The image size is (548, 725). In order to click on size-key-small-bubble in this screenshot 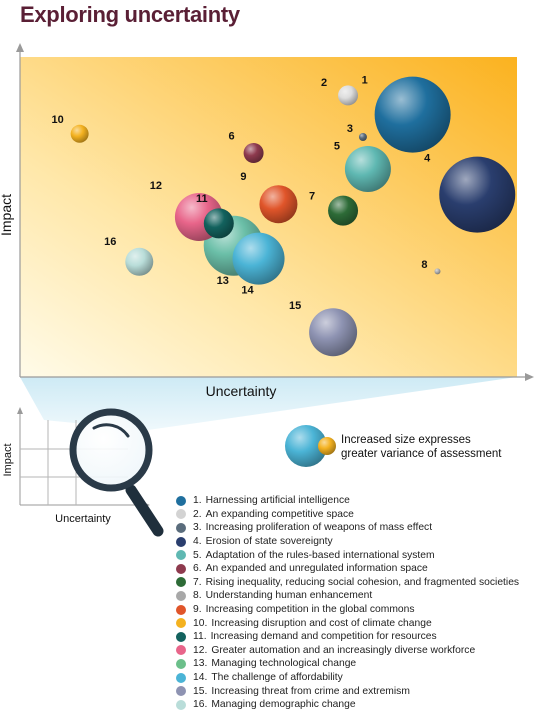, I will do `click(327, 446)`.